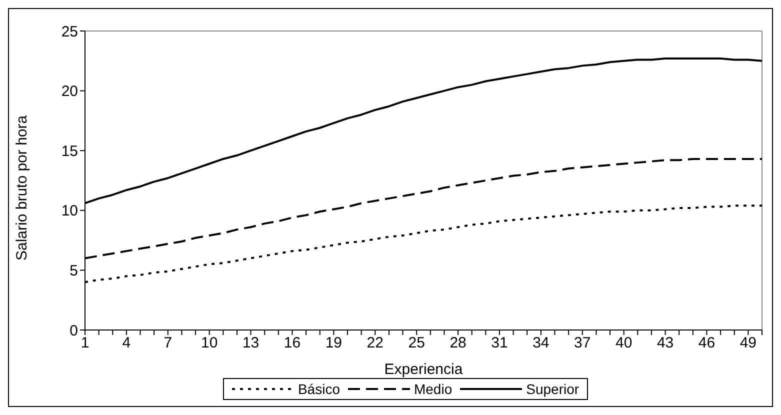 This screenshot has width=781, height=415. Describe the element at coordinates (85, 343) in the screenshot. I see `x-tick-label: 1` at that location.